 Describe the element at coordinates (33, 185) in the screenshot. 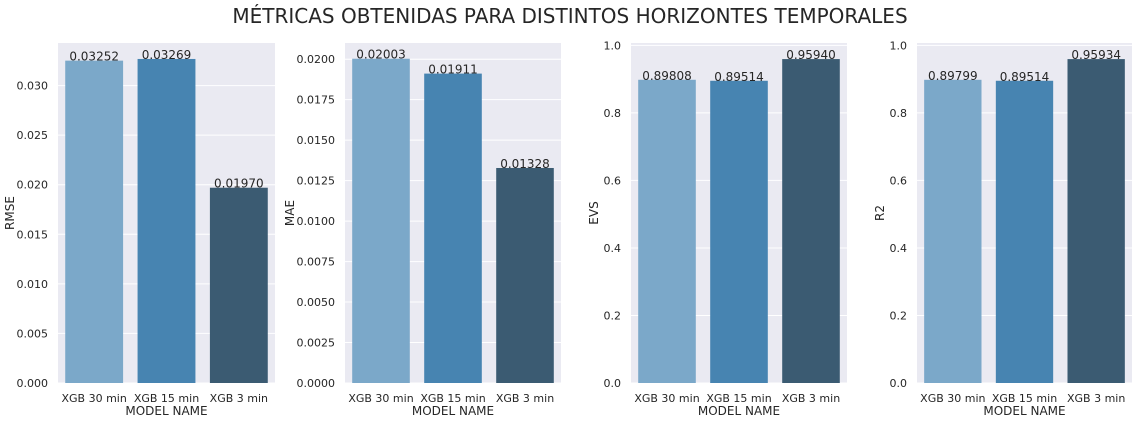

I see `y-tick-label: 0.020` at that location.